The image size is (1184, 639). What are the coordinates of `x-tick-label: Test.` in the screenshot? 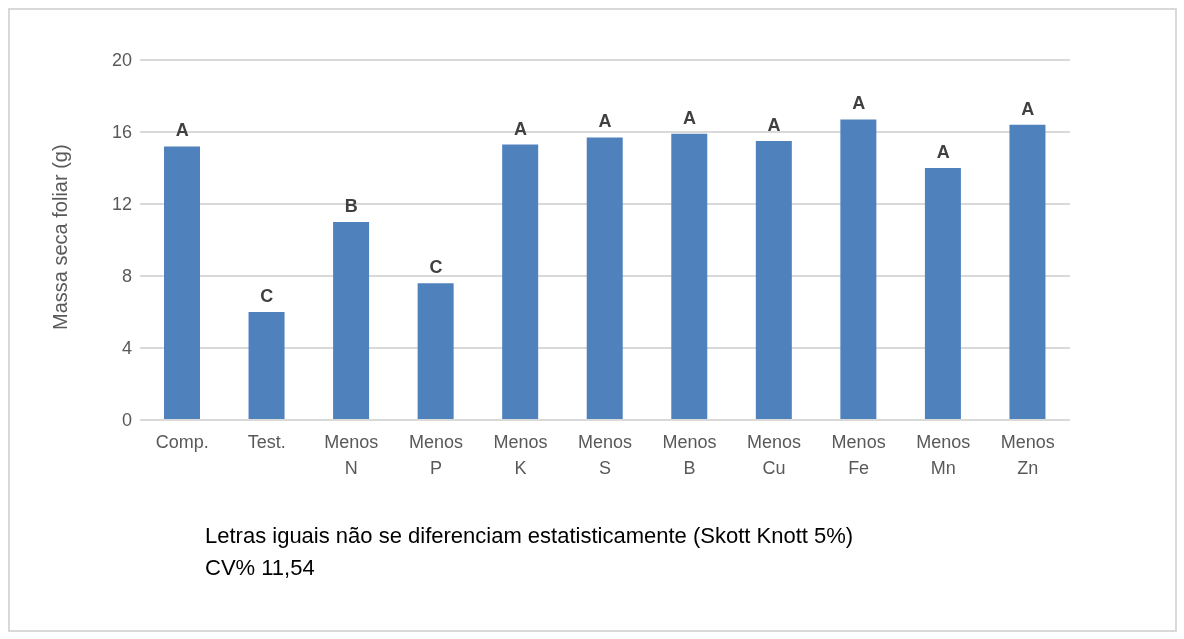 It's located at (266, 442).